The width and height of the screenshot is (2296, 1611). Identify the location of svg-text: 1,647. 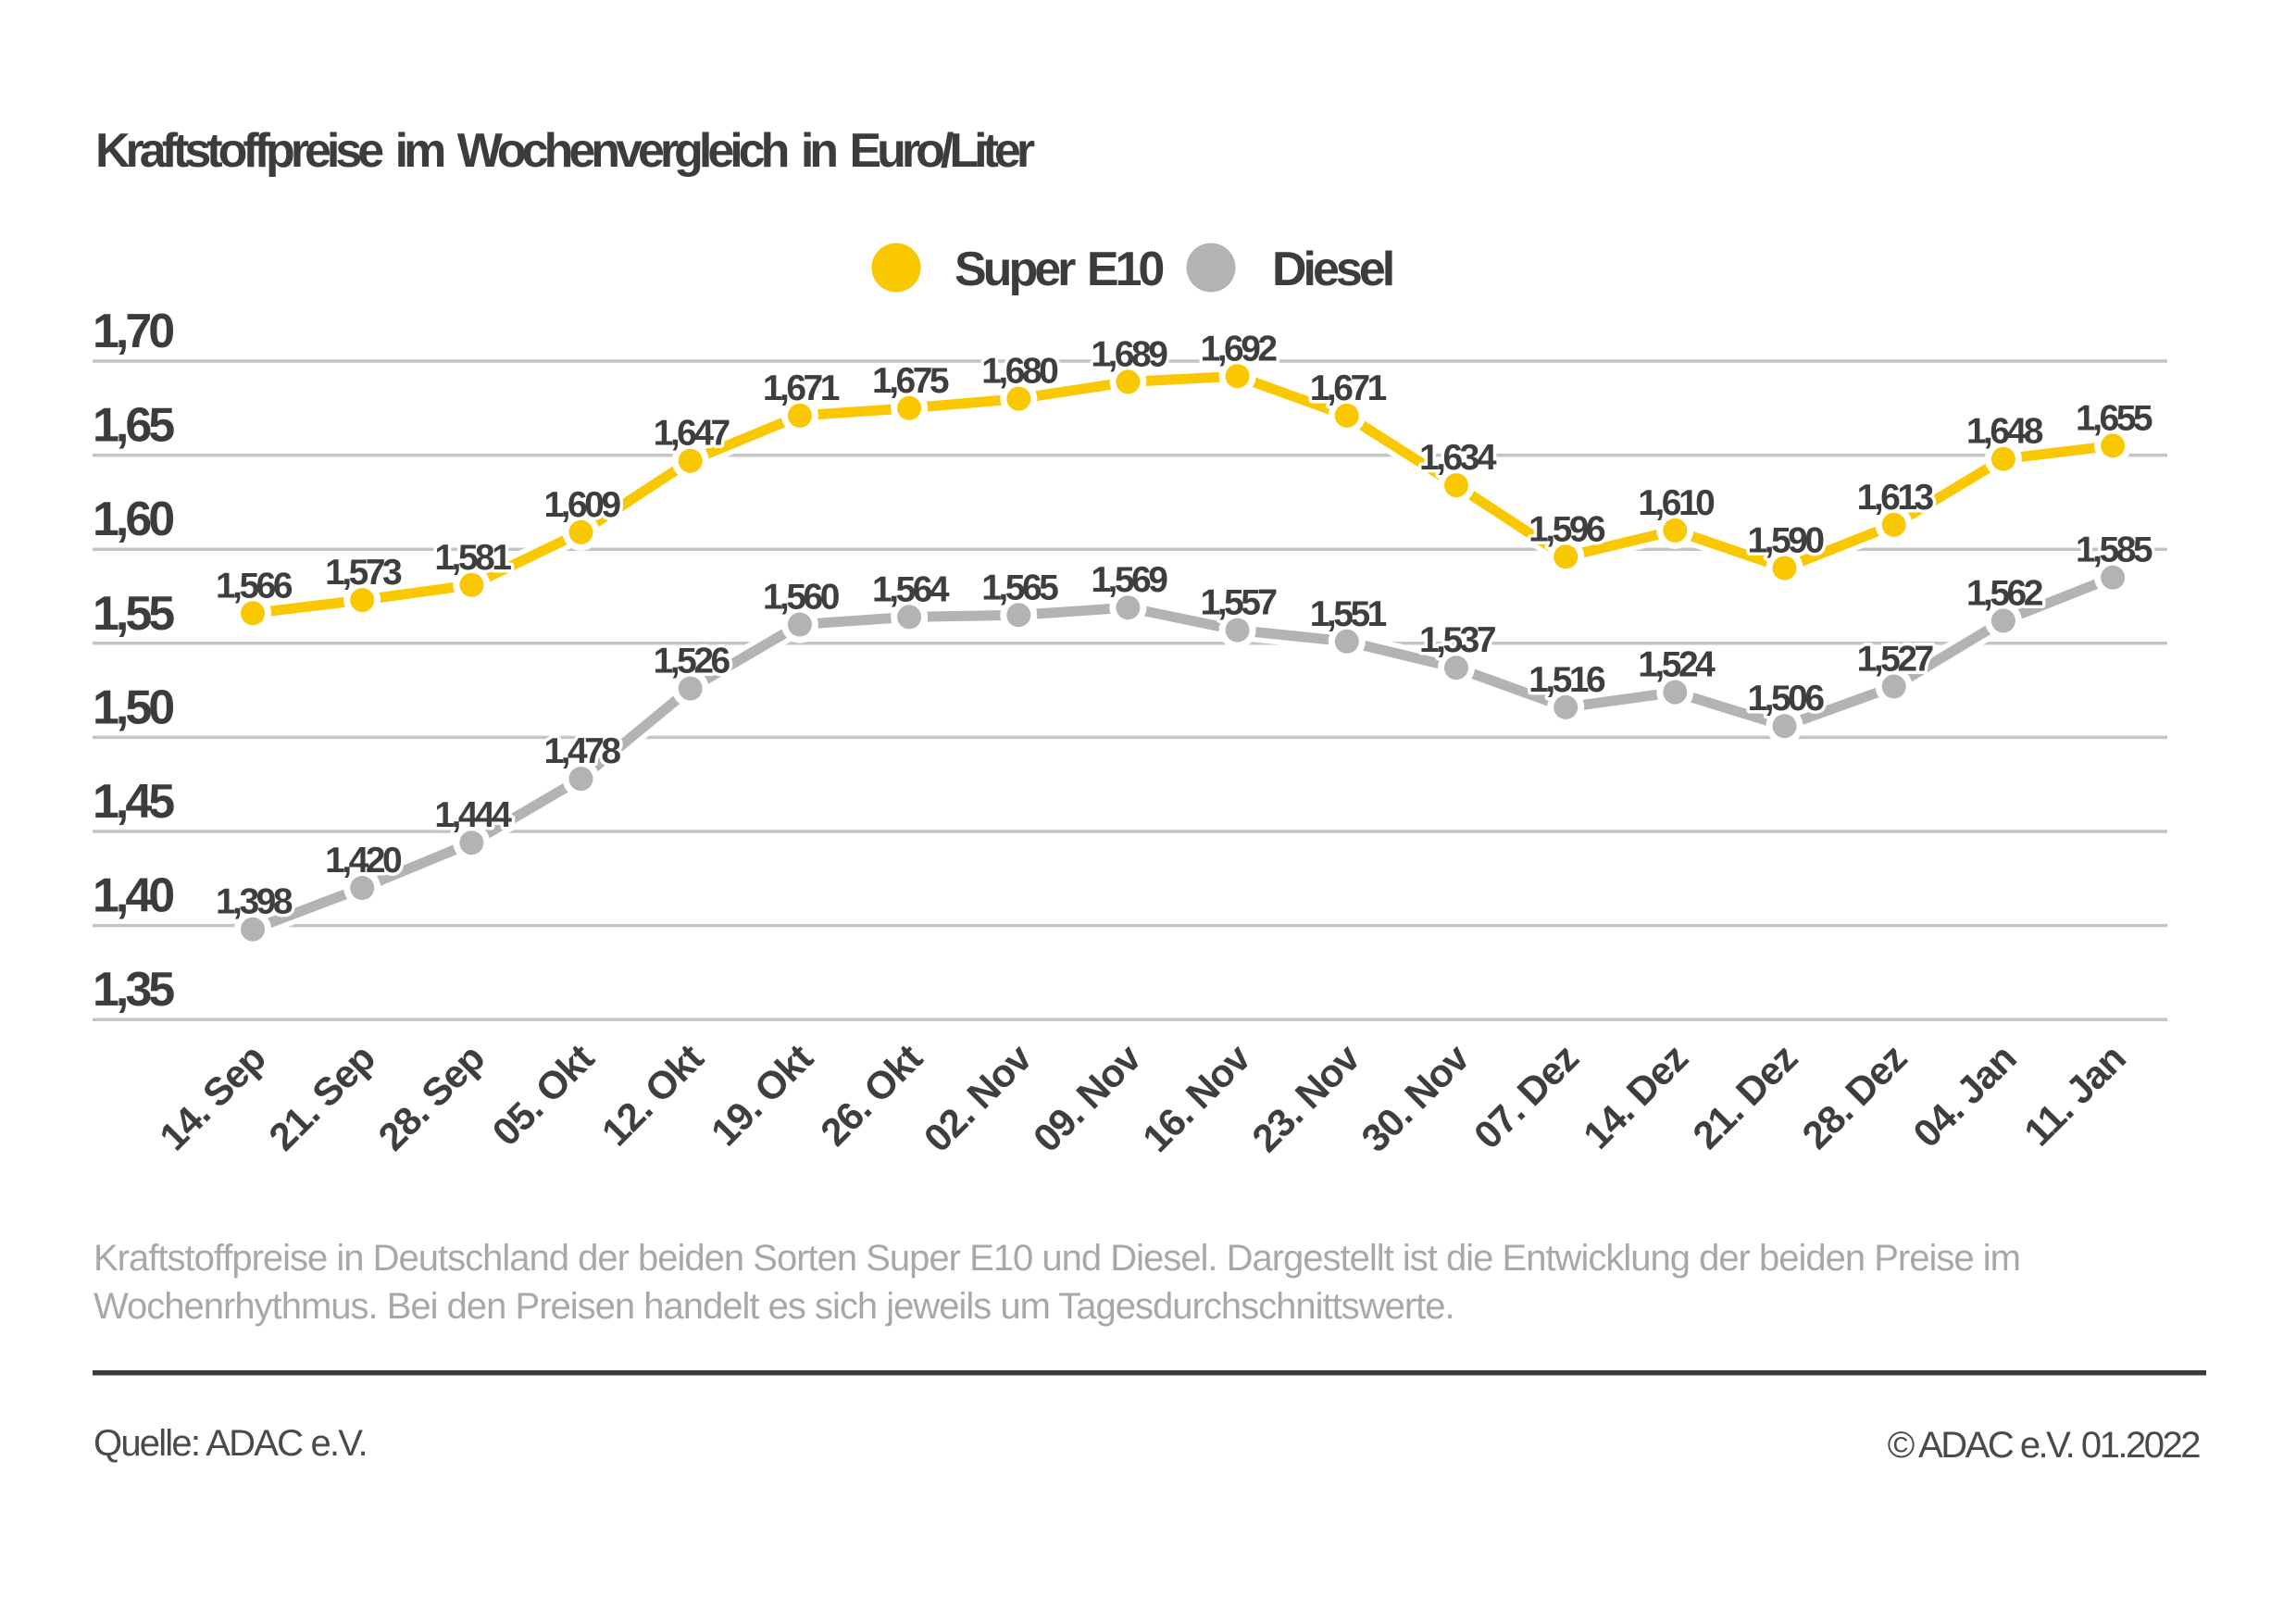
(692, 434).